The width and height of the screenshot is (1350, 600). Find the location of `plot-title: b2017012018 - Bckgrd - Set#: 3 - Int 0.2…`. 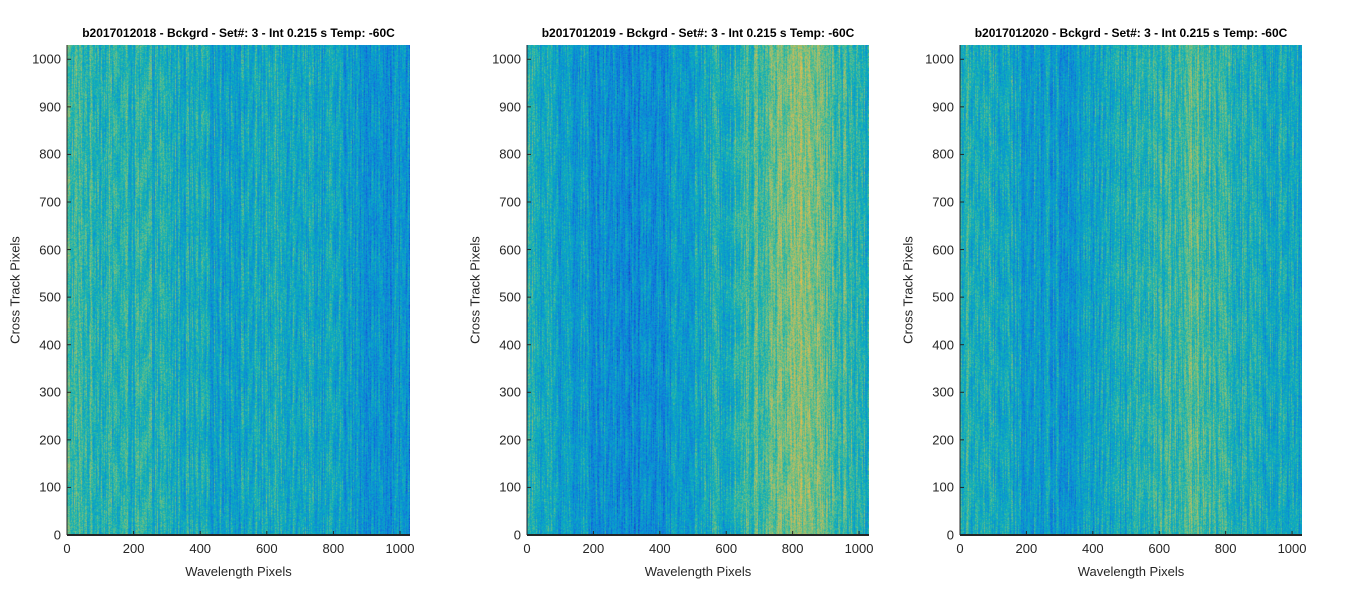

plot-title: b2017012018 - Bckgrd - Set#: 3 - Int 0.2… is located at coordinates (238, 33).